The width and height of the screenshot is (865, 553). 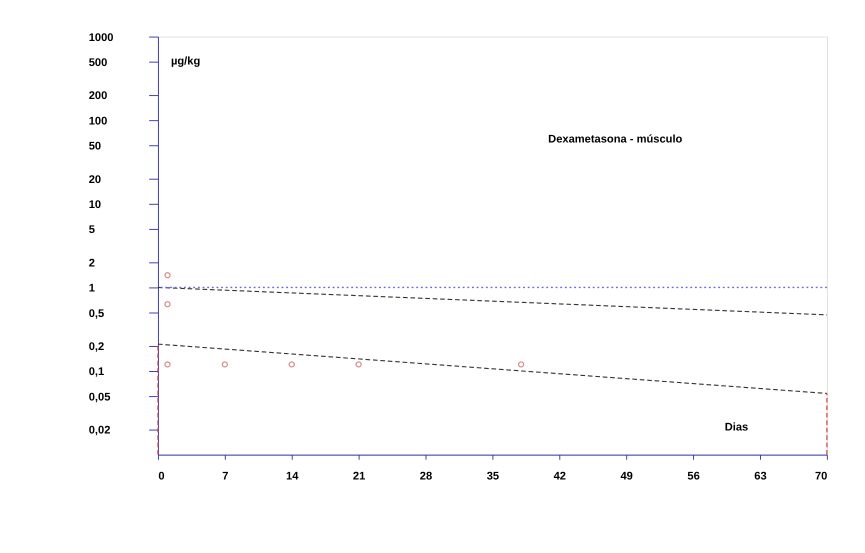 What do you see at coordinates (99, 430) in the screenshot?
I see `y-tick-label: 0,02` at bounding box center [99, 430].